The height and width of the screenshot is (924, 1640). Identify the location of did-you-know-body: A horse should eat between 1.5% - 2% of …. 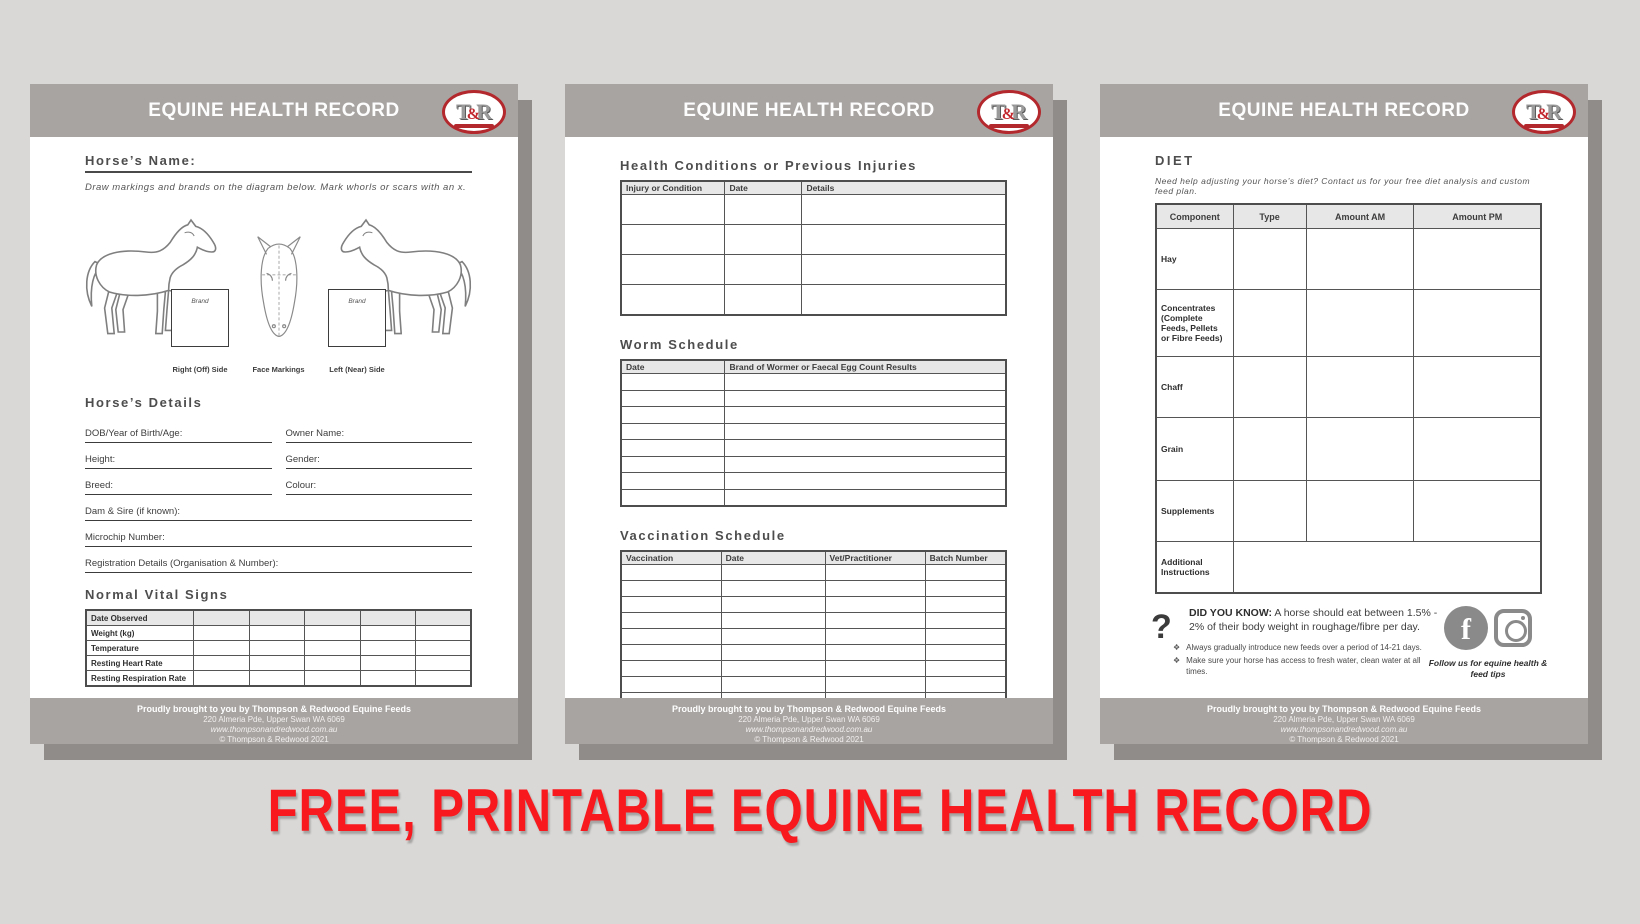
(1313, 620).